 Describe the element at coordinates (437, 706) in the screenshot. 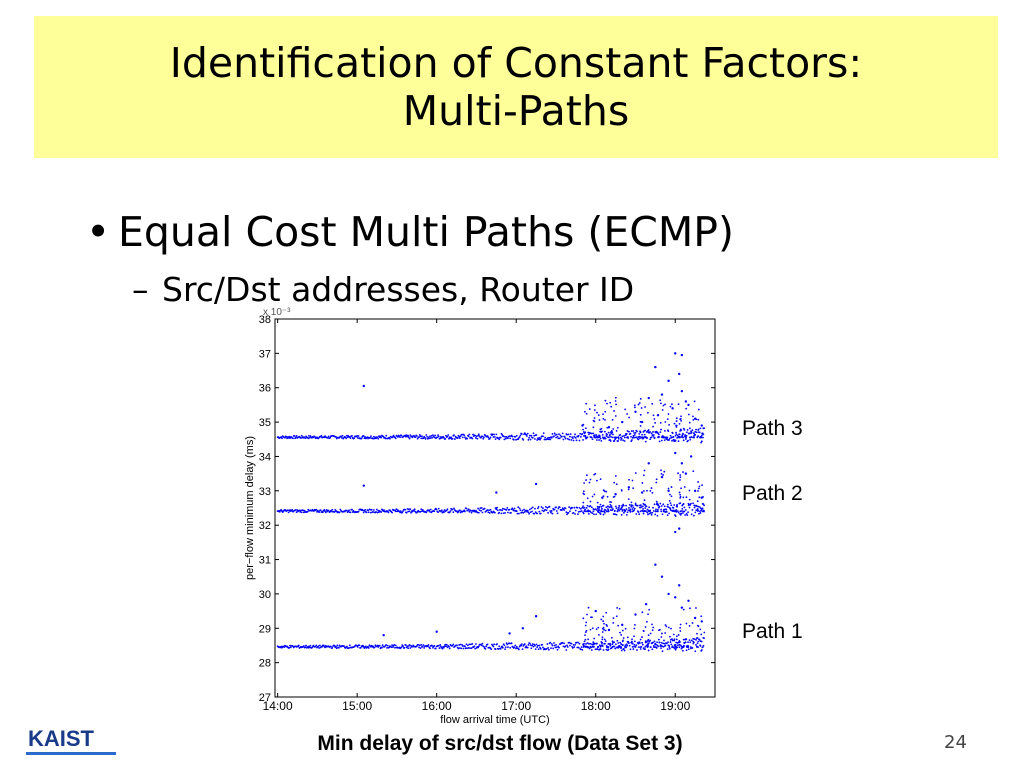

I see `x-tick-label: 16:00` at that location.